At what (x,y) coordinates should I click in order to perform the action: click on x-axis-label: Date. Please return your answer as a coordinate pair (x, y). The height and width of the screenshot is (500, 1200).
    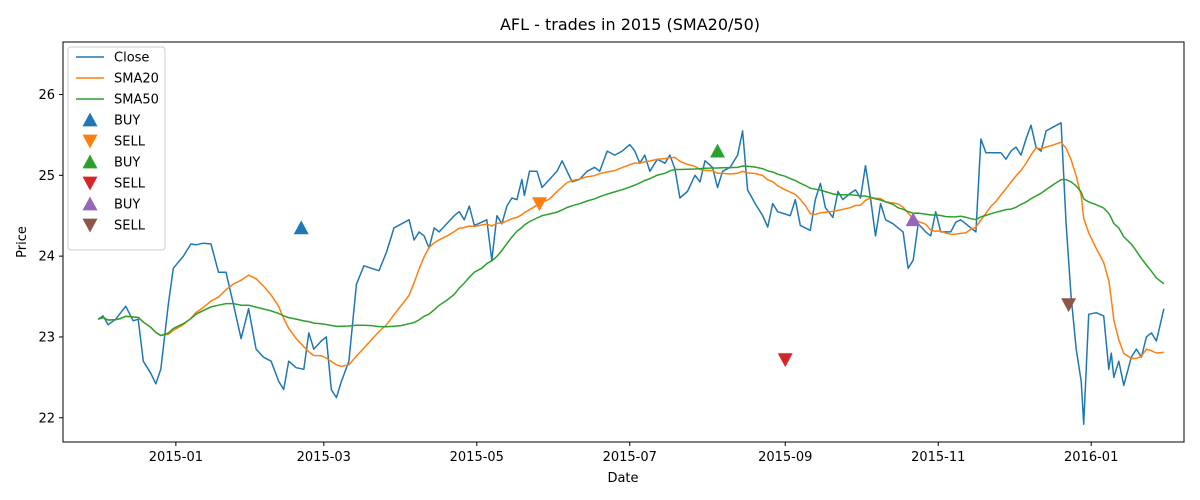
    Looking at the image, I should click on (622, 478).